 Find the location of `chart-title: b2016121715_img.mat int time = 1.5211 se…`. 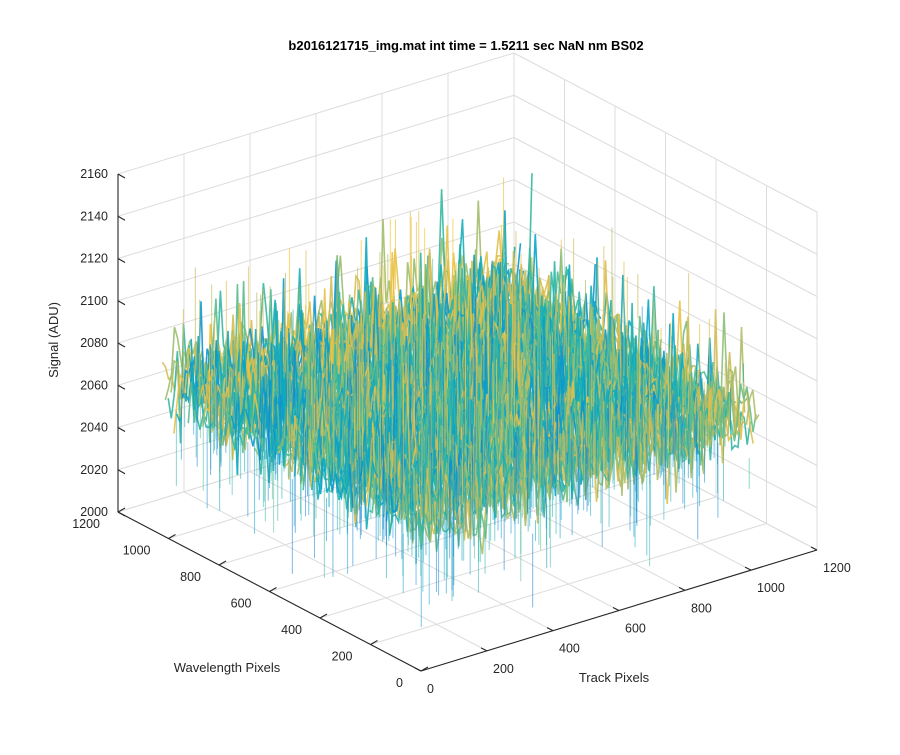

chart-title: b2016121715_img.mat int time = 1.5211 se… is located at coordinates (465, 45).